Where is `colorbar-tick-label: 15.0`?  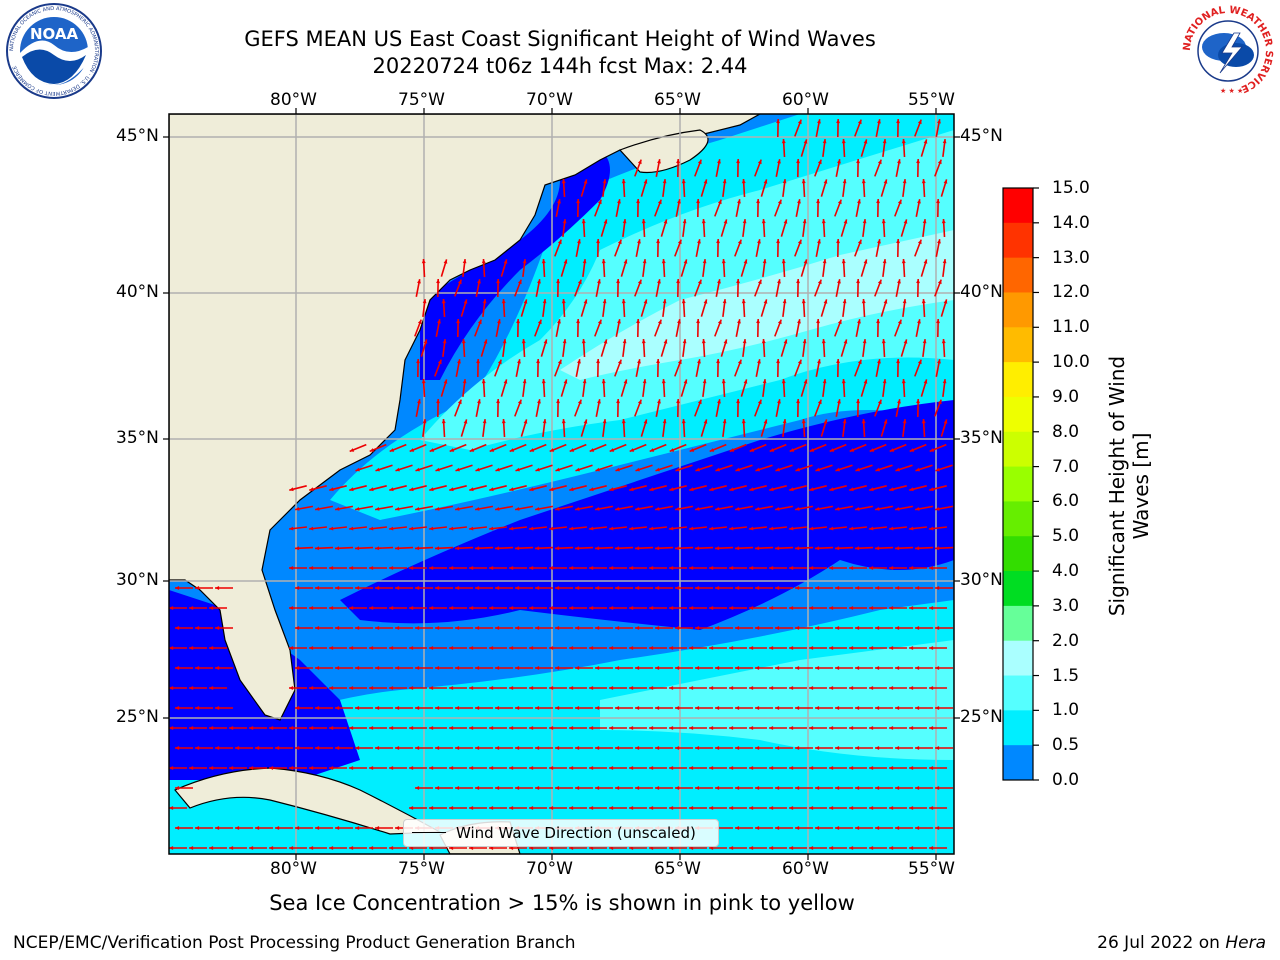 colorbar-tick-label: 15.0 is located at coordinates (1071, 188).